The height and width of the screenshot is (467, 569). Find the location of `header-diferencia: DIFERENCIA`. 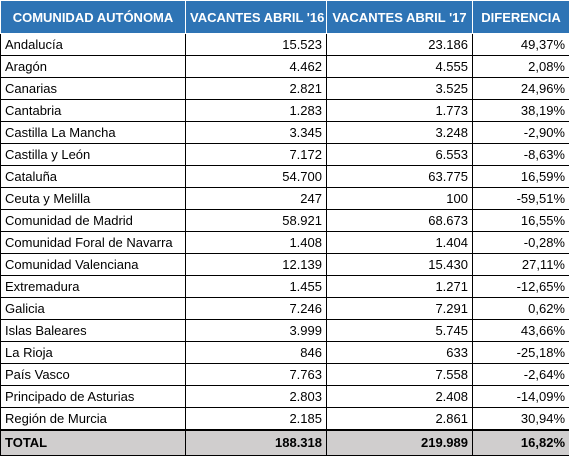

header-diferencia: DIFERENCIA is located at coordinates (520, 17).